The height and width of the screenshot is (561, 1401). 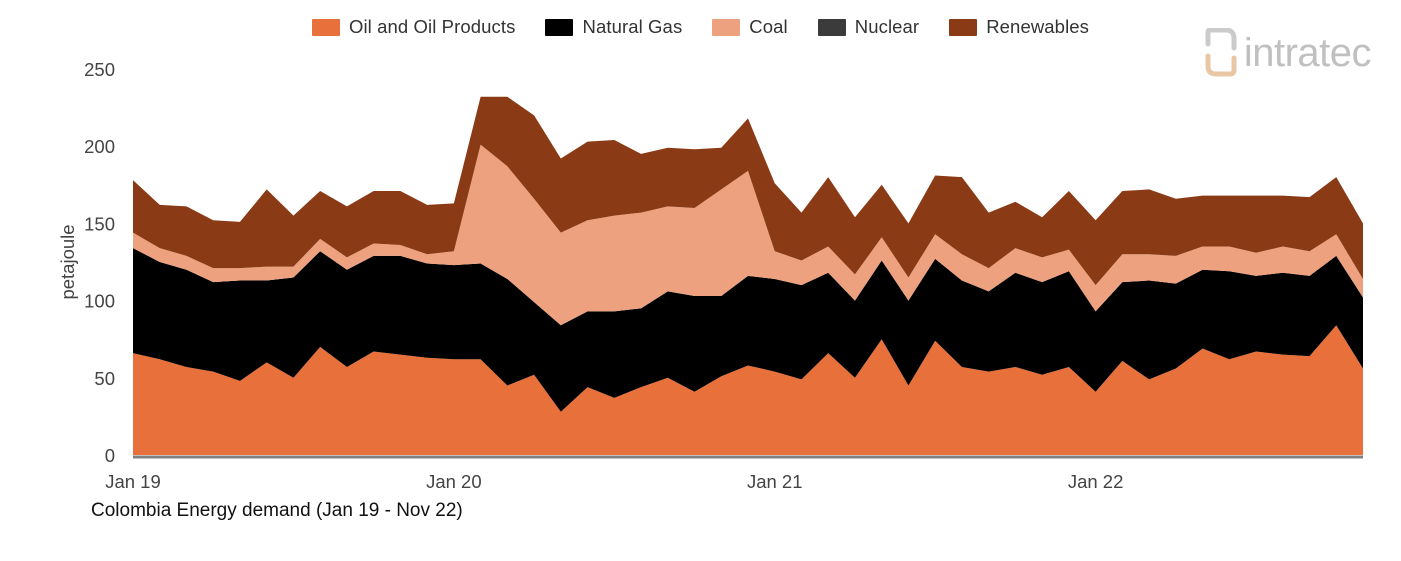 I want to click on chart-caption: Colombia Energy demand (Jan 19 - Nov 22), so click(x=277, y=510).